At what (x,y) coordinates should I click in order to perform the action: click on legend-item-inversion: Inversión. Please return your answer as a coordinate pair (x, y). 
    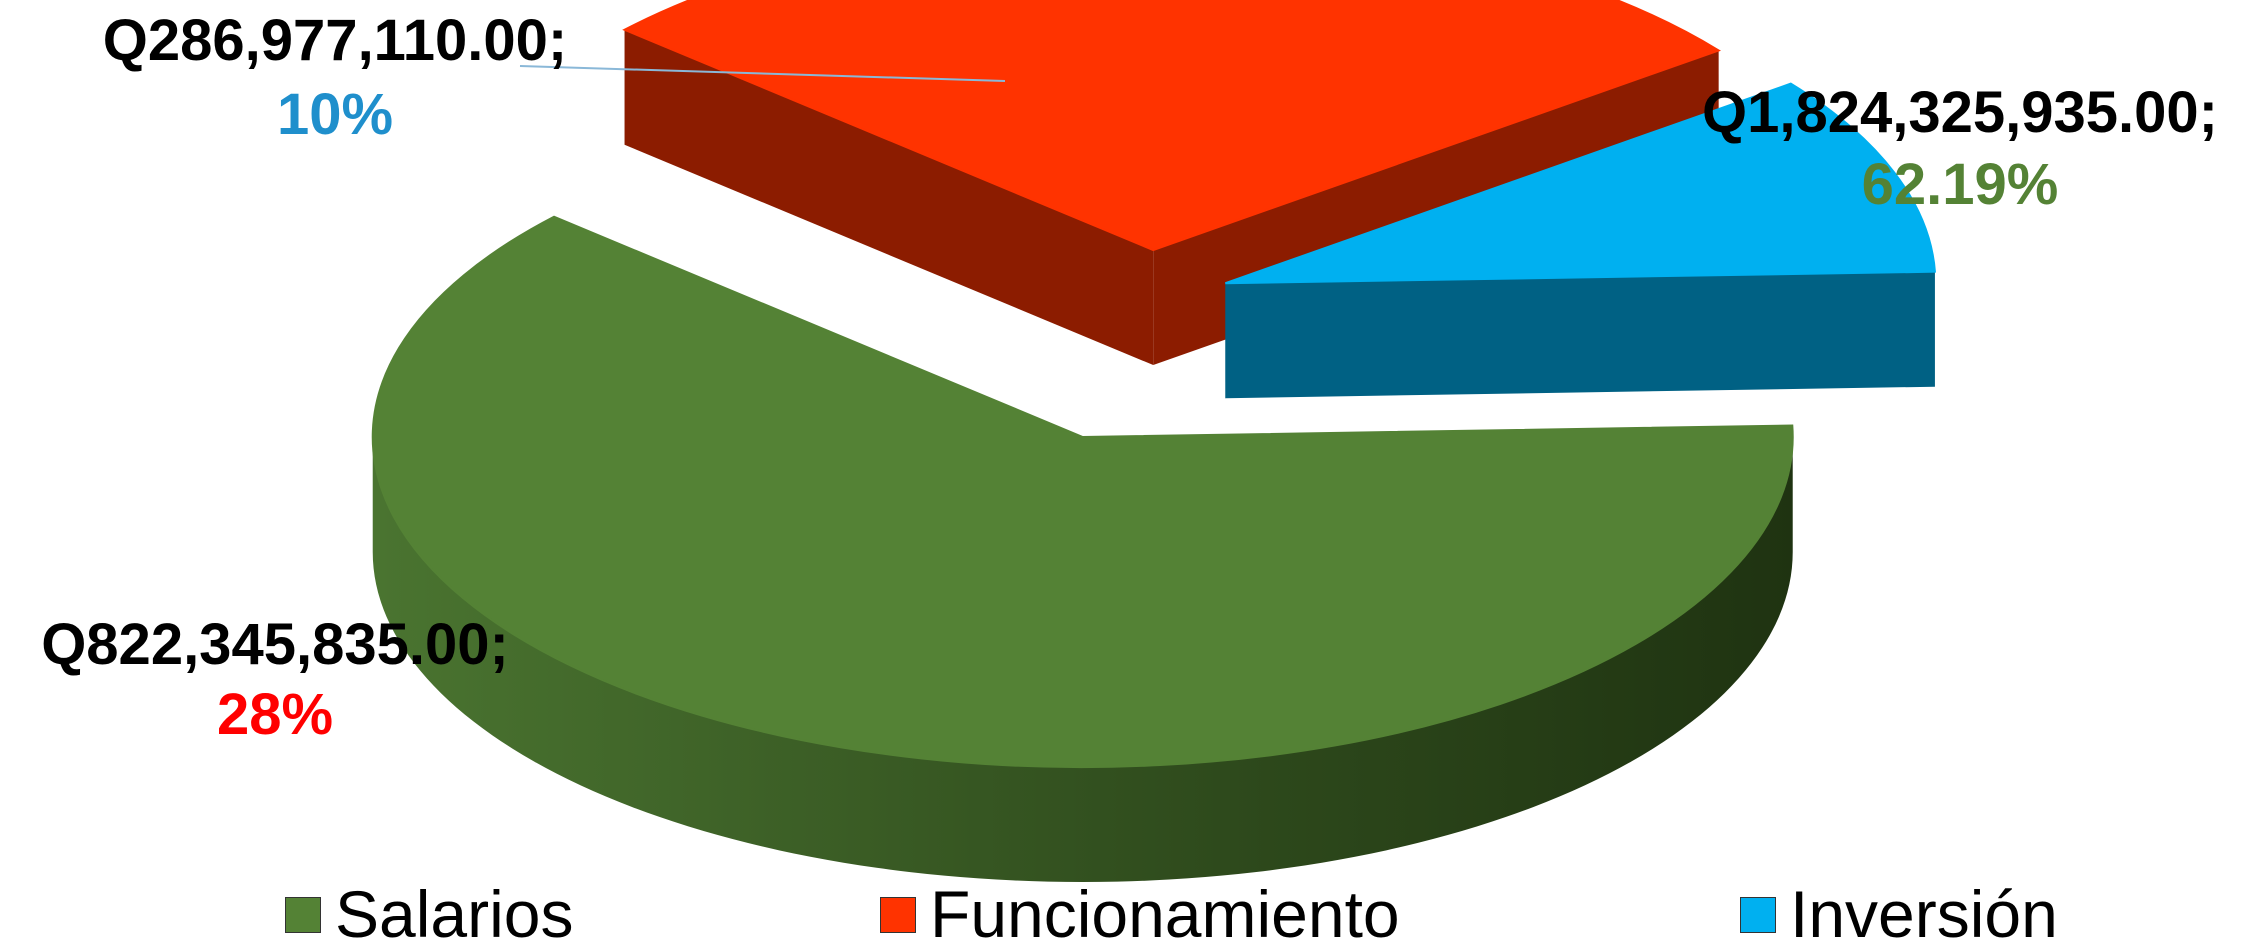
    Looking at the image, I should click on (1899, 914).